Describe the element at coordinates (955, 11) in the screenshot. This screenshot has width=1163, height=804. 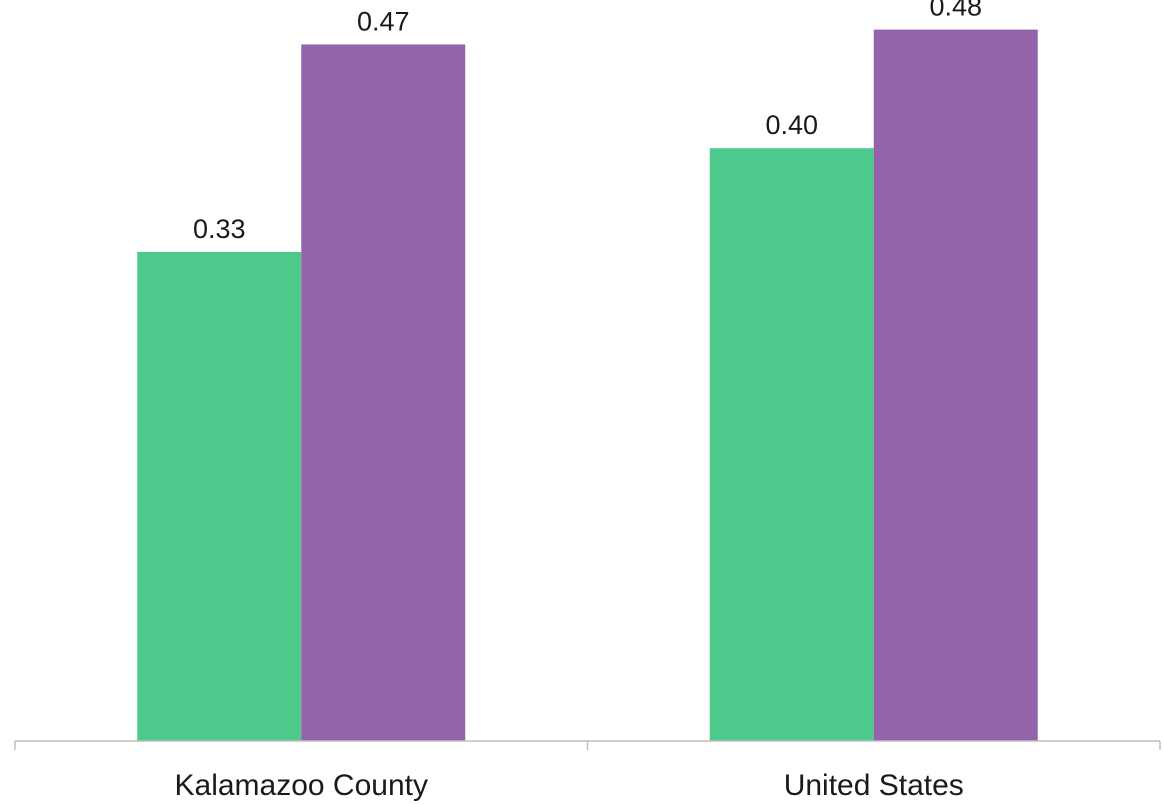
I see `data-label-united-states-series-2: 0.48` at that location.